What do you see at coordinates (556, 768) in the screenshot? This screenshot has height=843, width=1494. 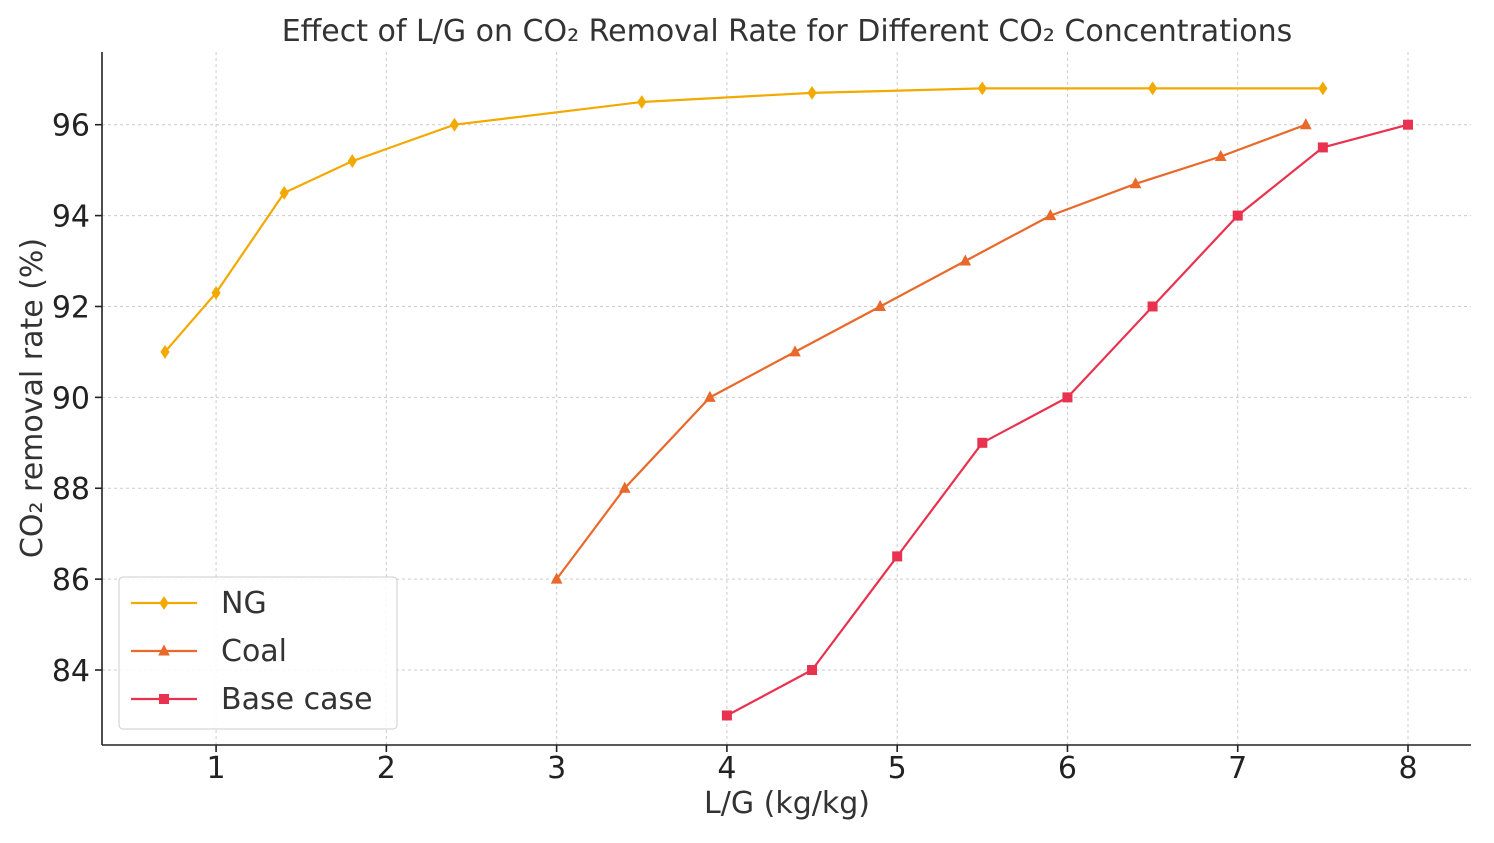 I see `x-tick-label: 3` at bounding box center [556, 768].